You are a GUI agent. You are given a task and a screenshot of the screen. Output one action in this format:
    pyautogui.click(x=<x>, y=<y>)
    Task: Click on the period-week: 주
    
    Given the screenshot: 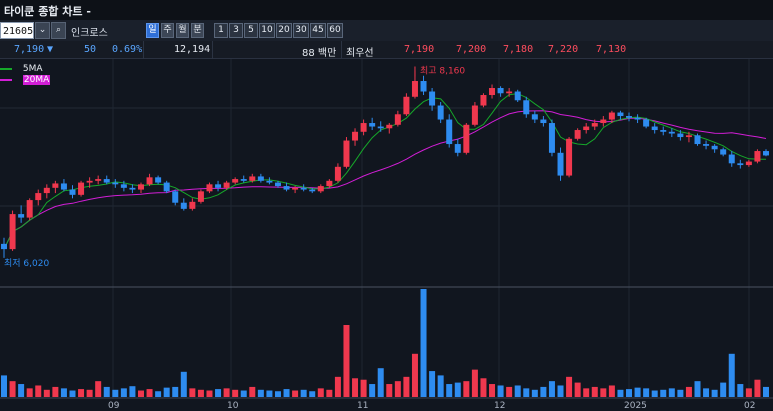 What is the action you would take?
    pyautogui.click(x=167, y=30)
    